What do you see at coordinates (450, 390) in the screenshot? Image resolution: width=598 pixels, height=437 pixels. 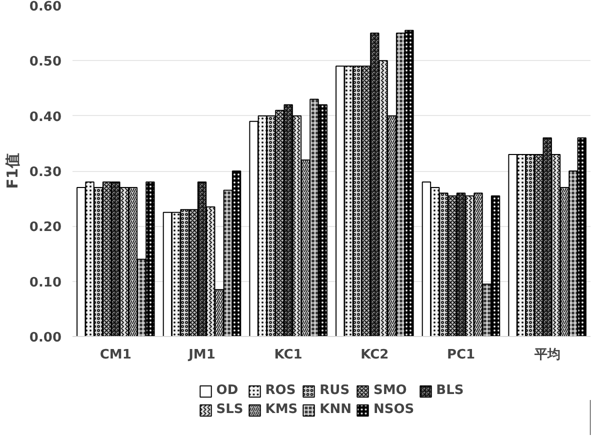 I see `legend-label: BLS` at bounding box center [450, 390].